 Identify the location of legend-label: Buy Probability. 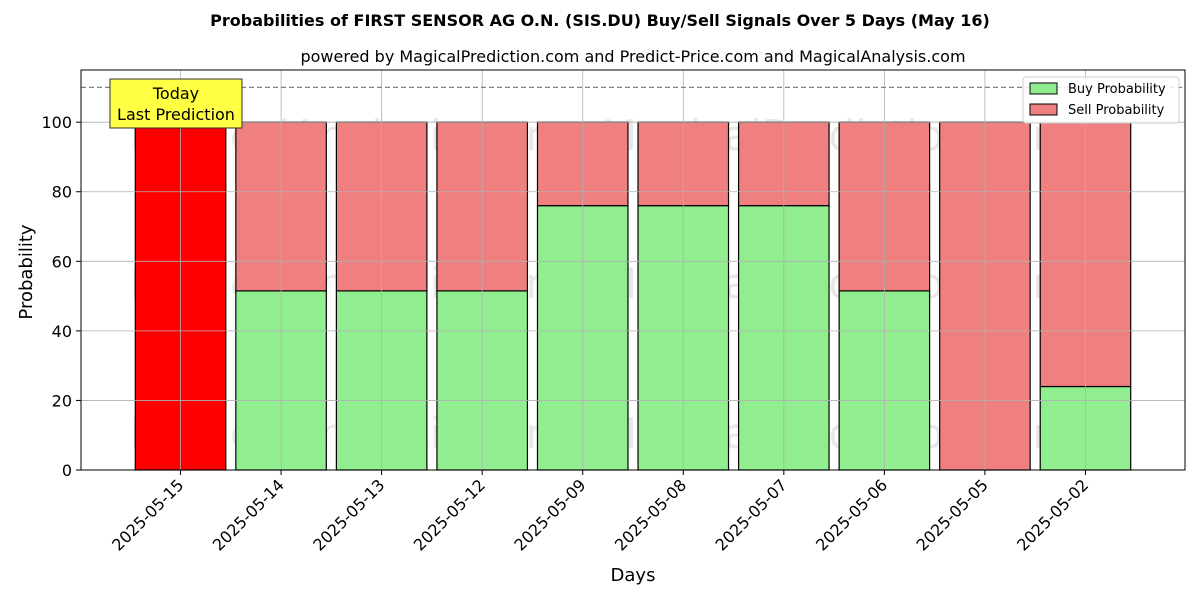
(1117, 89).